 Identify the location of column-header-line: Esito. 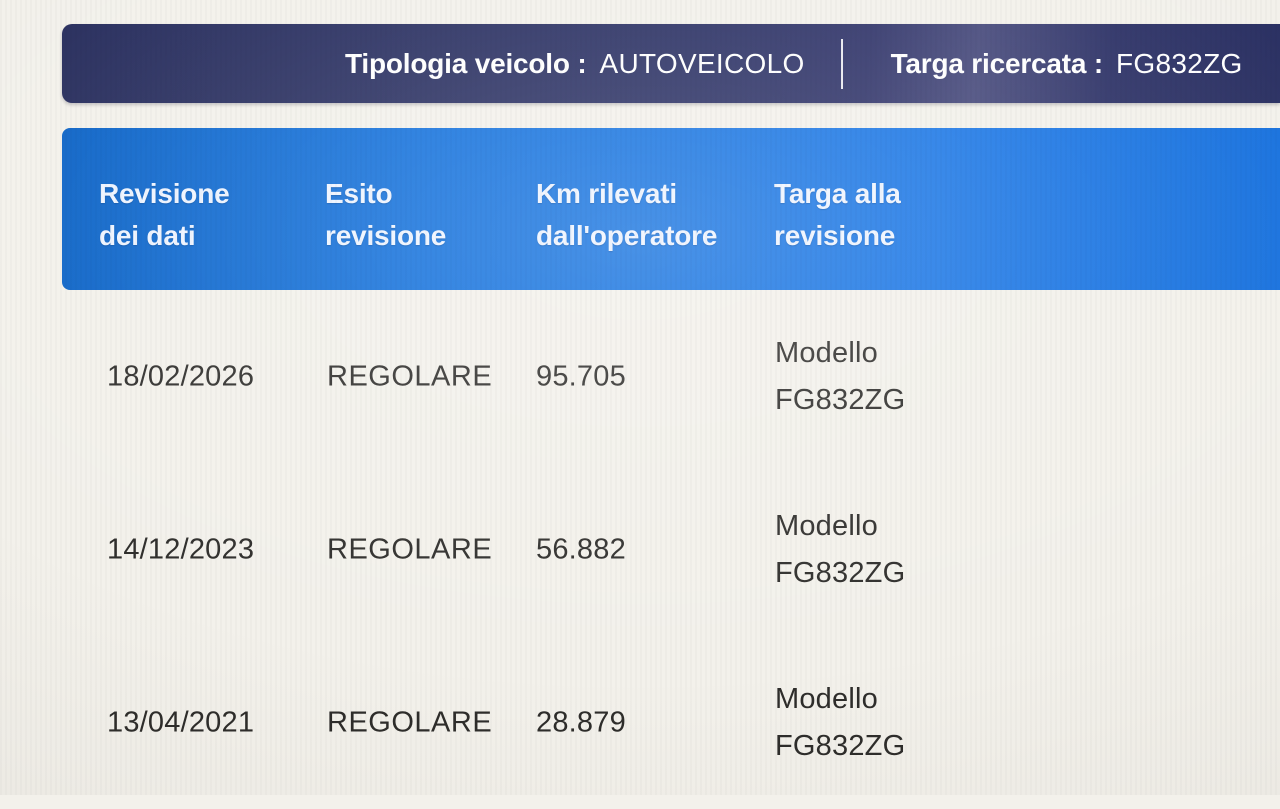
(359, 193).